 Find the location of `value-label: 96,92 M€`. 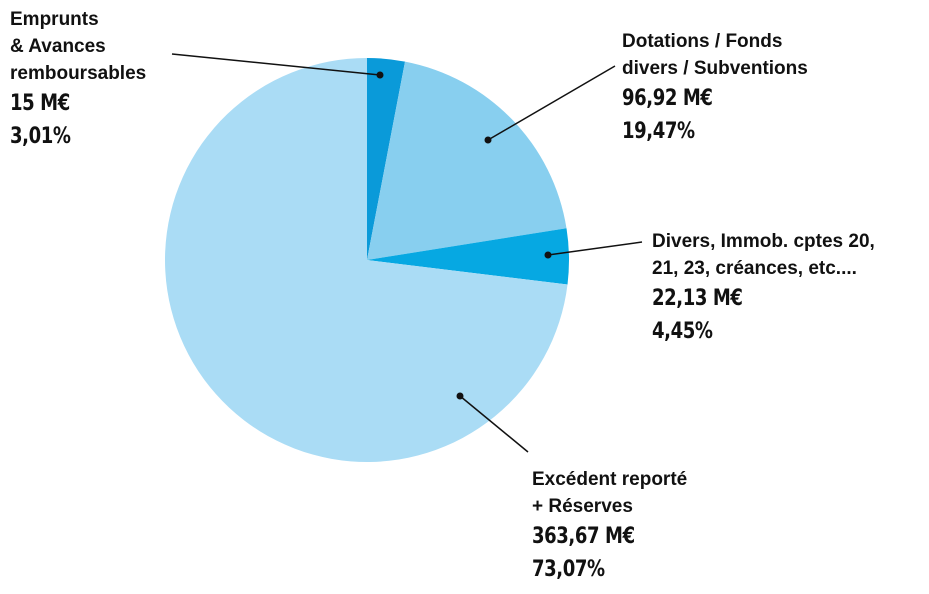

value-label: 96,92 M€ is located at coordinates (667, 98).